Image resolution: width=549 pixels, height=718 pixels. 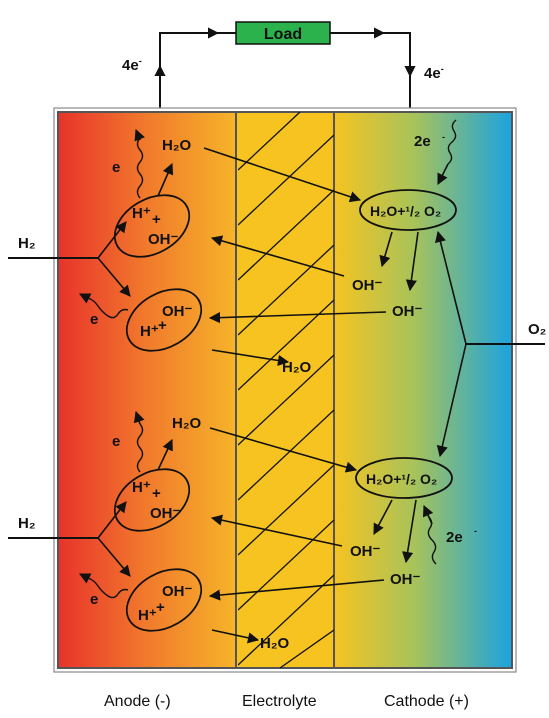 I want to click on load-label: Load, so click(x=283, y=34).